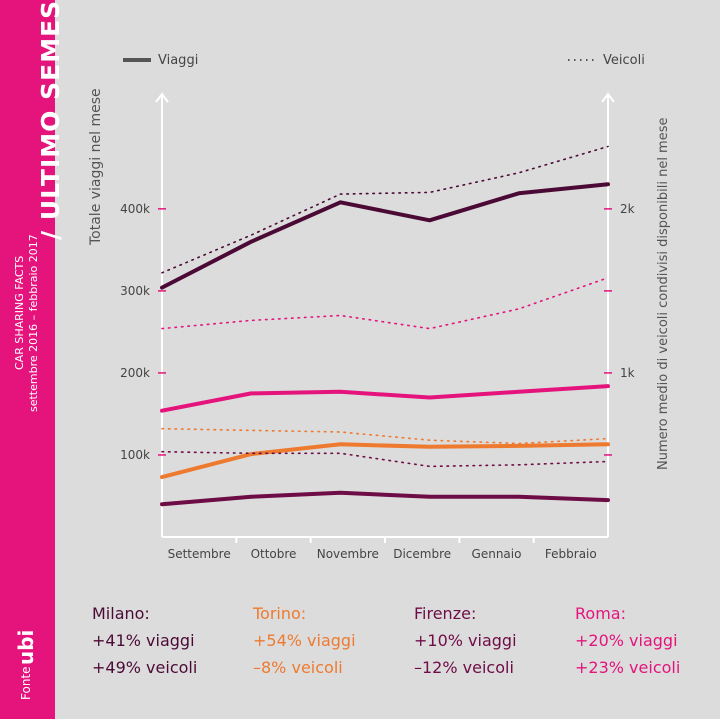 This screenshot has width=720, height=719. I want to click on x-tick-label: Gennaio, so click(497, 554).